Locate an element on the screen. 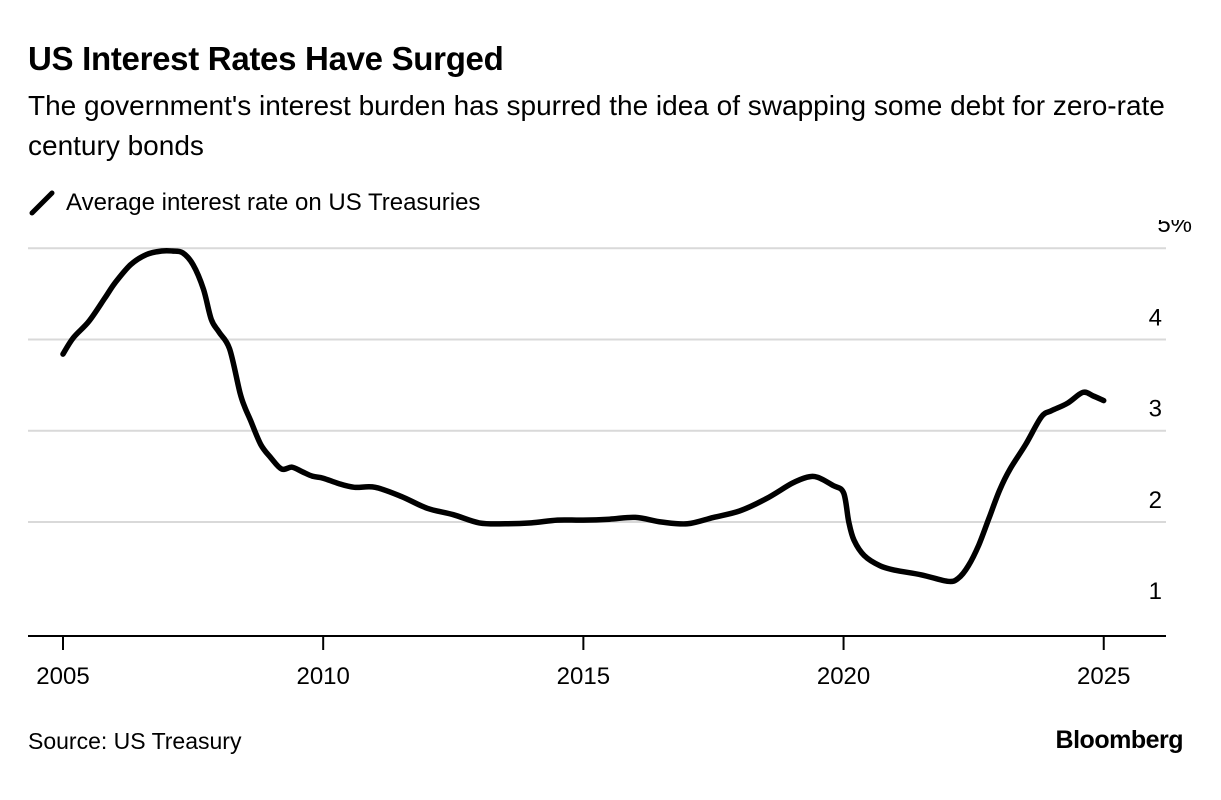 The width and height of the screenshot is (1221, 800). x-tick-label: 2005 is located at coordinates (62, 676).